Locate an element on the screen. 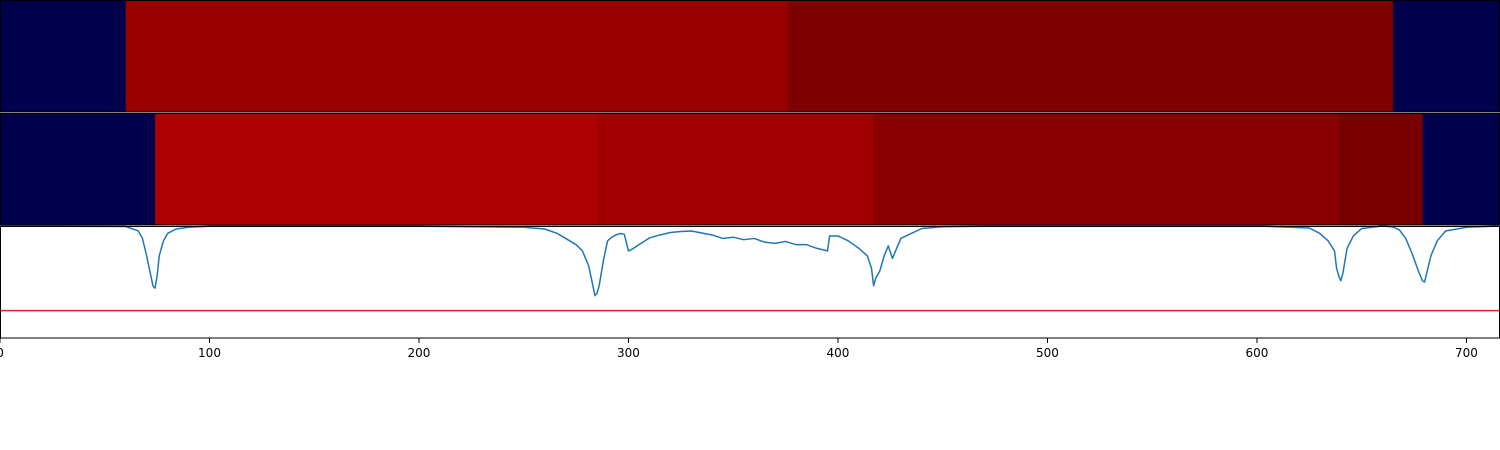 The width and height of the screenshot is (1500, 450). x-tick-label-100: 100 is located at coordinates (209, 353).